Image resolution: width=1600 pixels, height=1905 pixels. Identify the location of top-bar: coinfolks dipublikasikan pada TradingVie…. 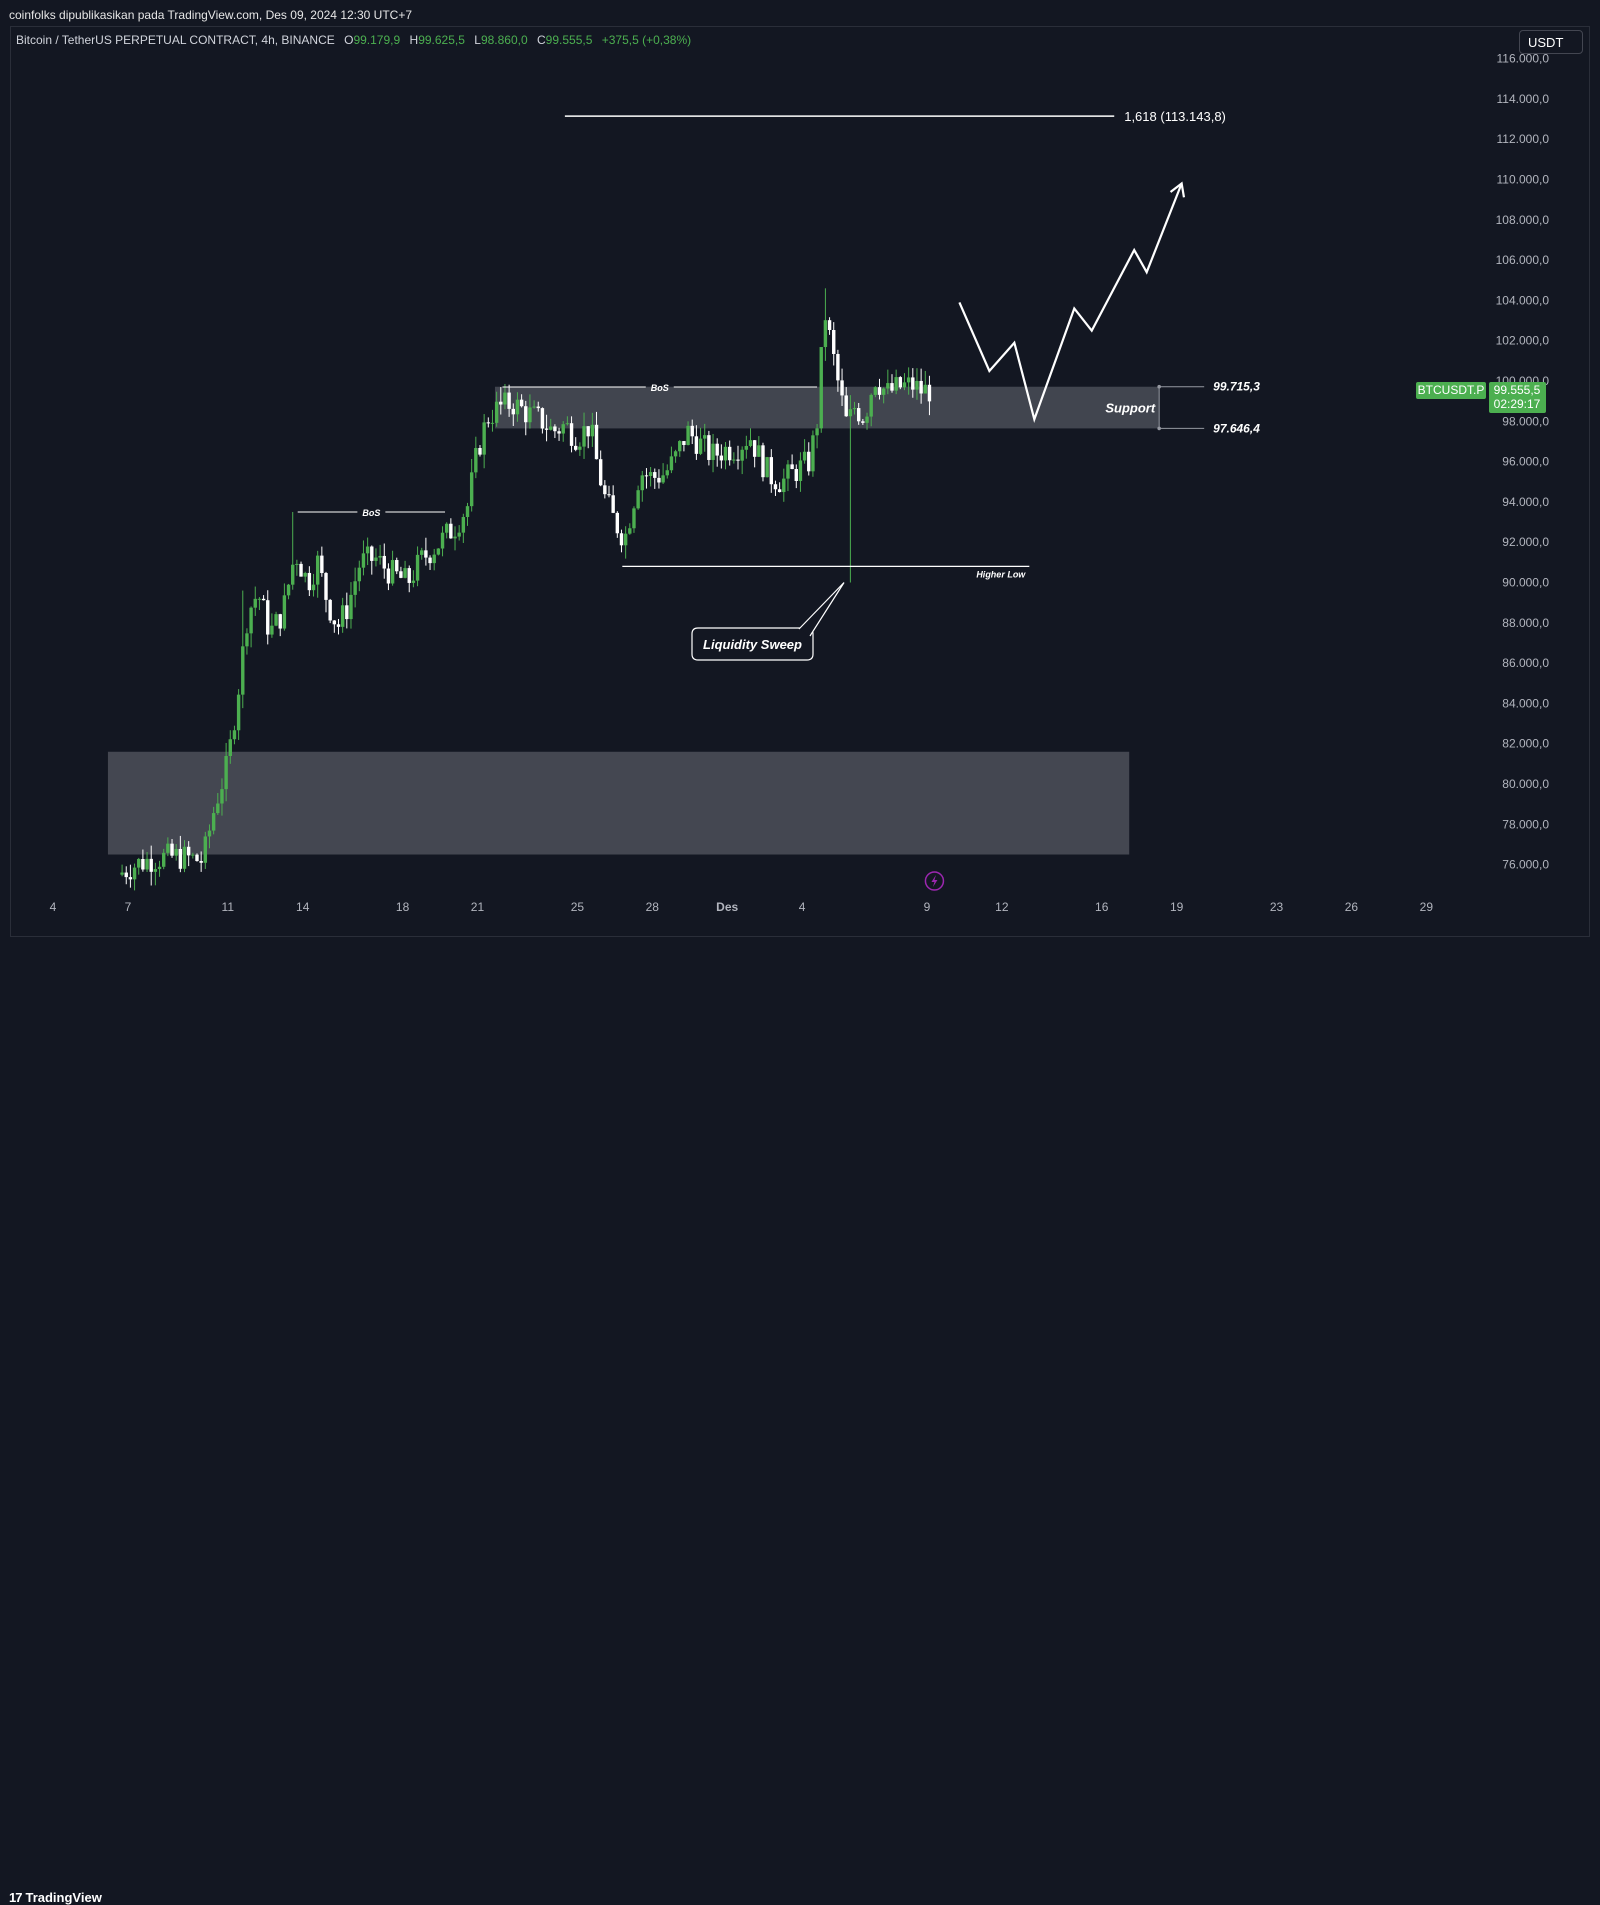
(800, 13).